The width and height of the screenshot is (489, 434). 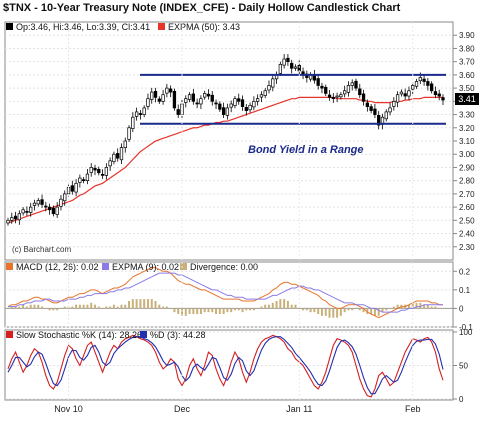 What do you see at coordinates (145, 267) in the screenshot?
I see `signal-legend: EXPMA (9): 0.02` at bounding box center [145, 267].